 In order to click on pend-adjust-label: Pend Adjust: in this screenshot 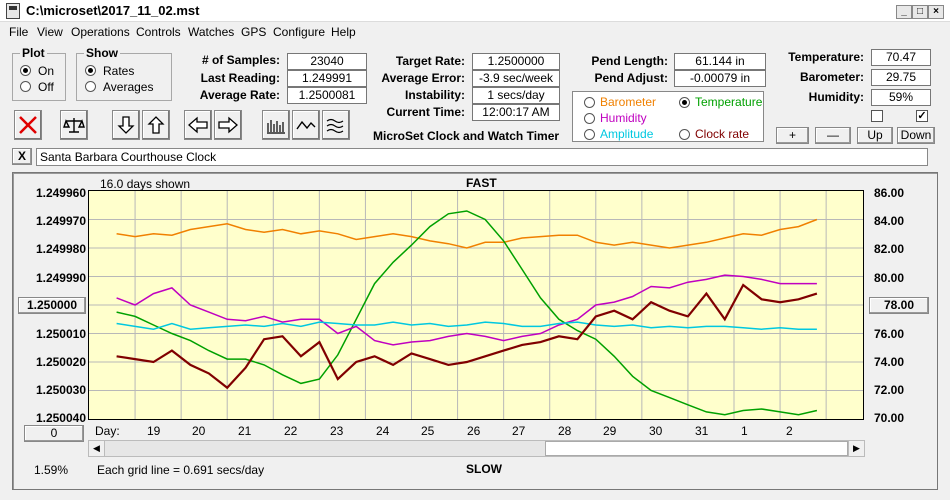, I will do `click(631, 78)`.